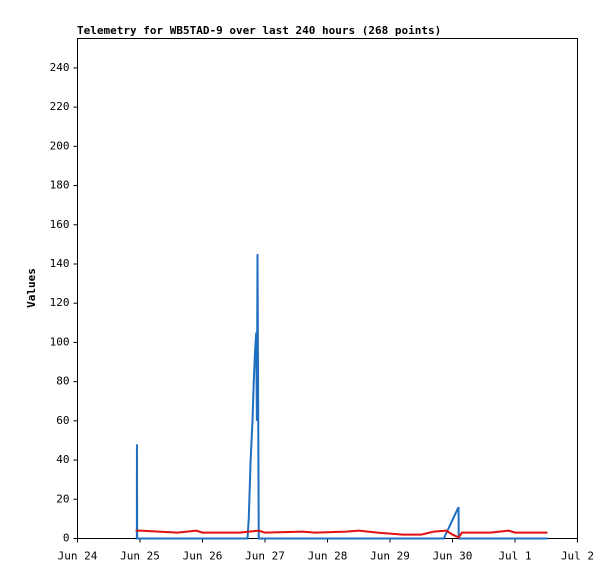 This screenshot has height=579, width=615. Describe the element at coordinates (62, 381) in the screenshot. I see `y-tick-label: 80` at that location.